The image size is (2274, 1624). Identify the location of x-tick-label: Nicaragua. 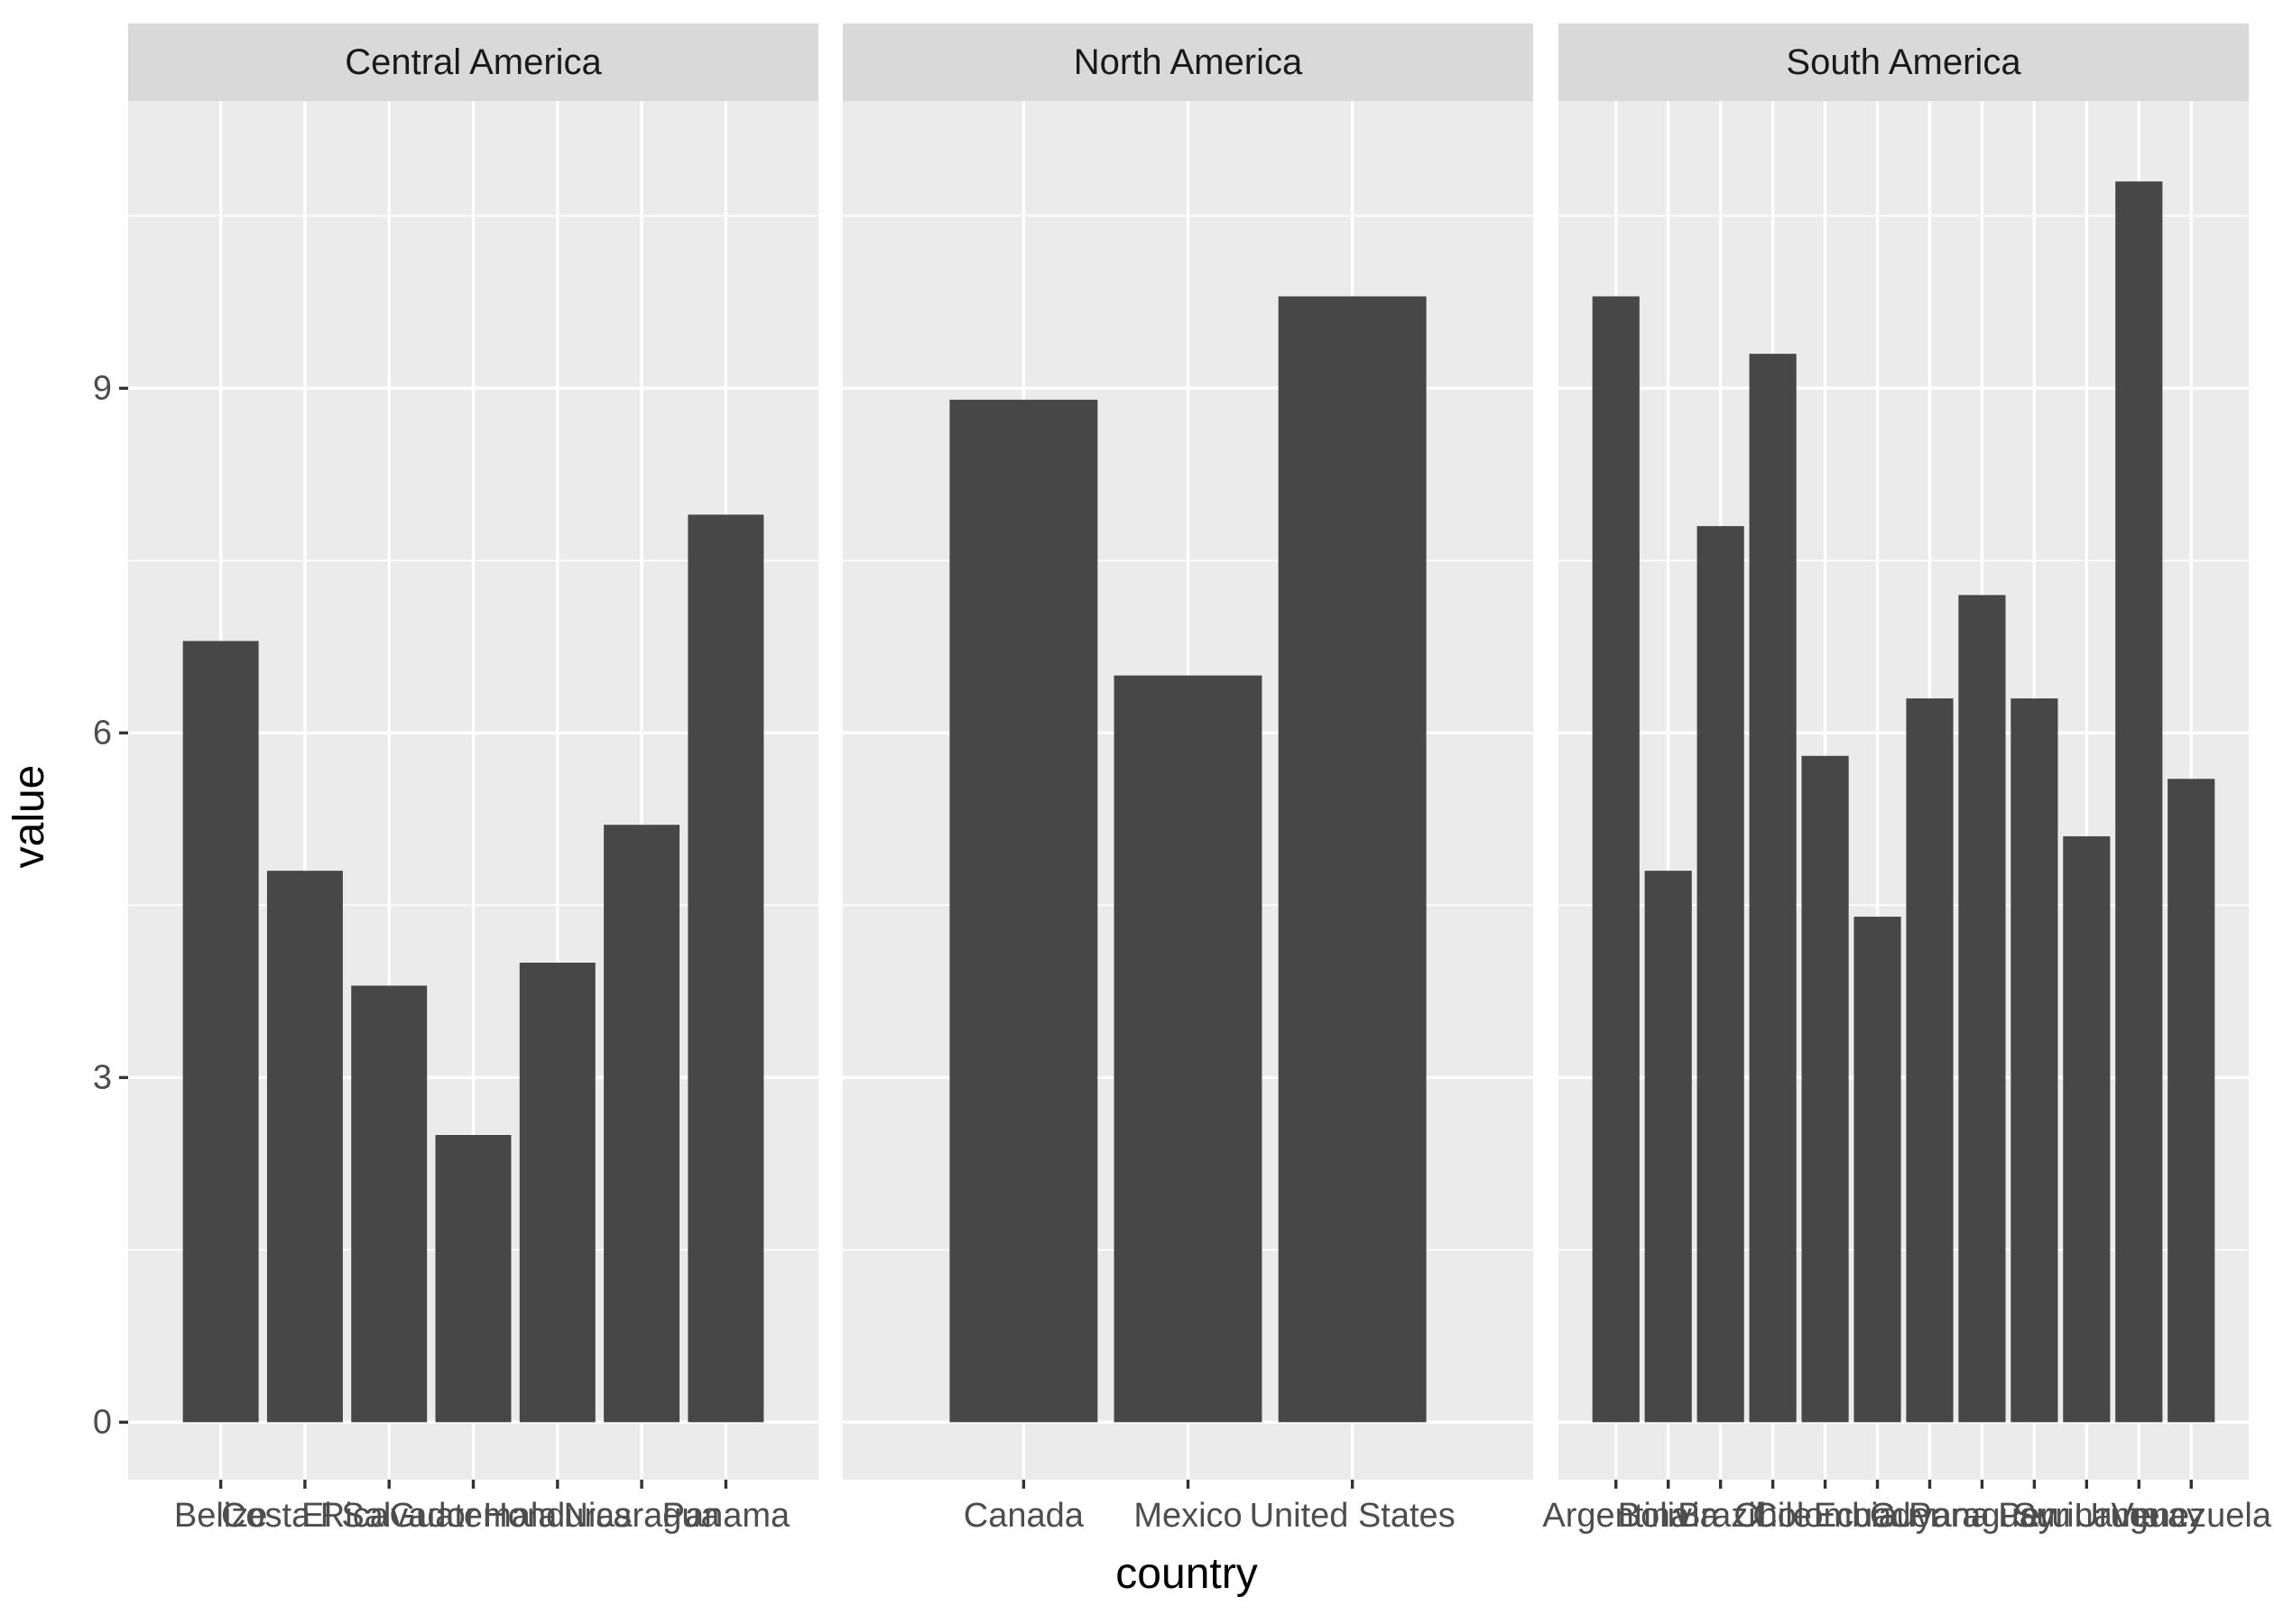
(641, 1516).